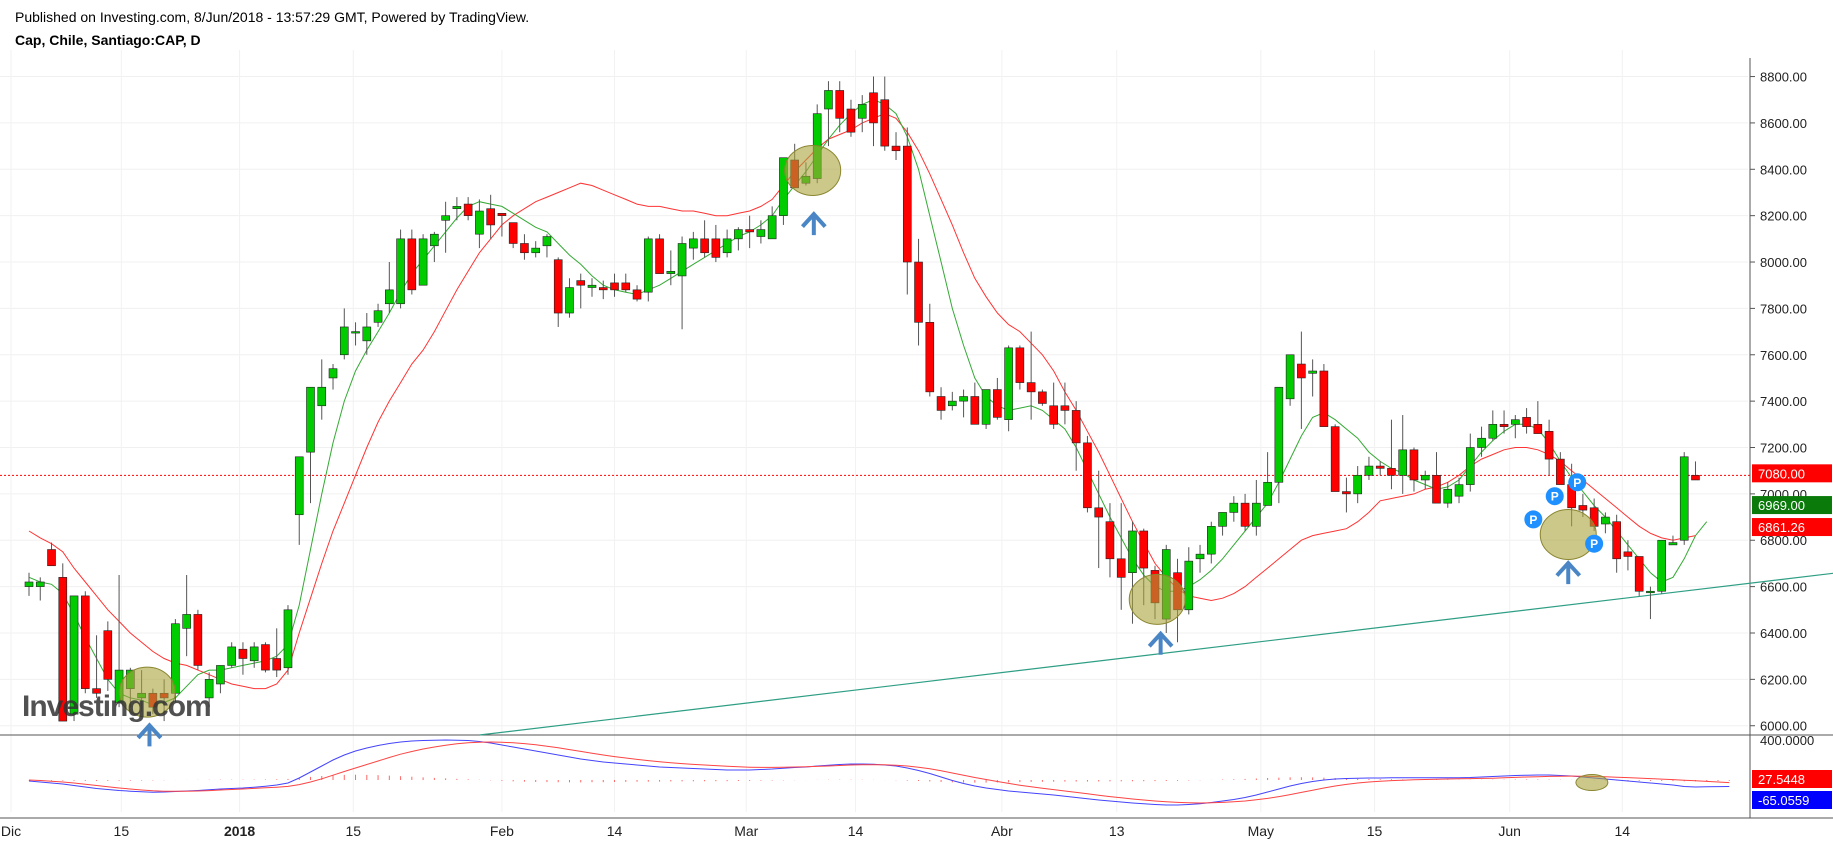  Describe the element at coordinates (1783, 540) in the screenshot. I see `price-tick-label: 6800.00` at that location.